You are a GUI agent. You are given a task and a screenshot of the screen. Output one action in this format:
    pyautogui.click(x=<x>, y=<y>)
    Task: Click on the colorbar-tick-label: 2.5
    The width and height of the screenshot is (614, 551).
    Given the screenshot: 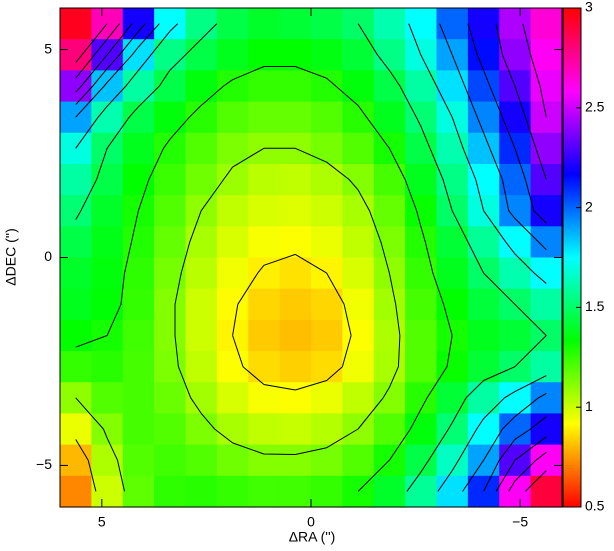 What is the action you would take?
    pyautogui.click(x=595, y=107)
    